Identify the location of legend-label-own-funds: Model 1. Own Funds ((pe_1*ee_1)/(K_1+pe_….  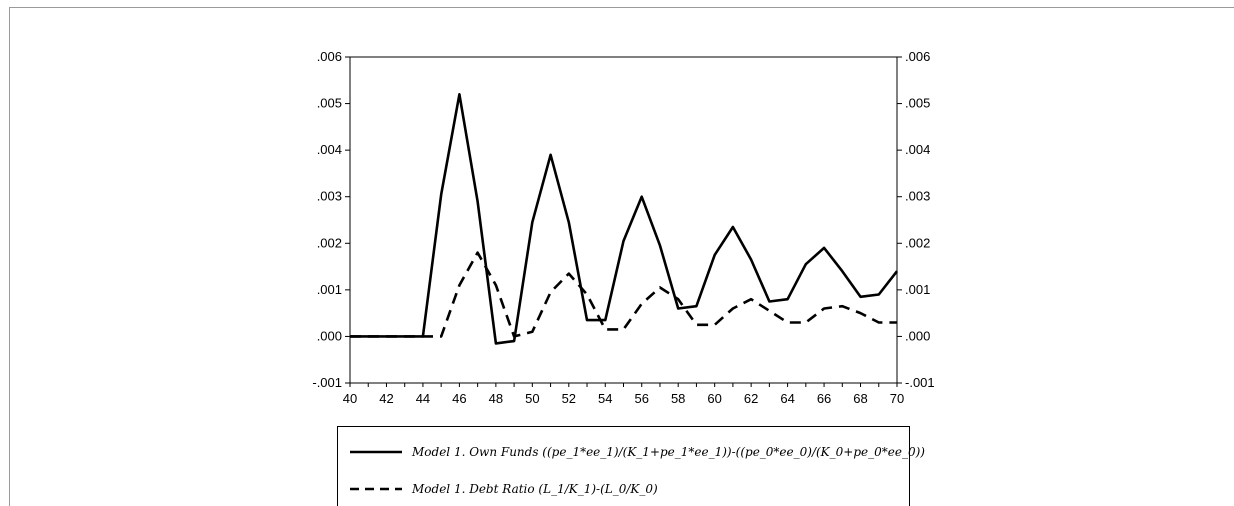
(668, 452).